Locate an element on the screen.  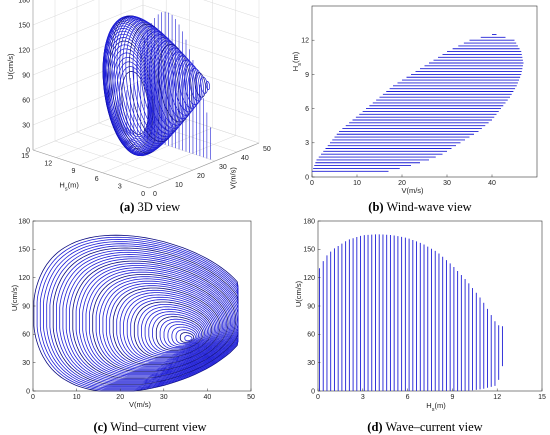
wave-current-y-tick-label: 150 is located at coordinates (309, 250).